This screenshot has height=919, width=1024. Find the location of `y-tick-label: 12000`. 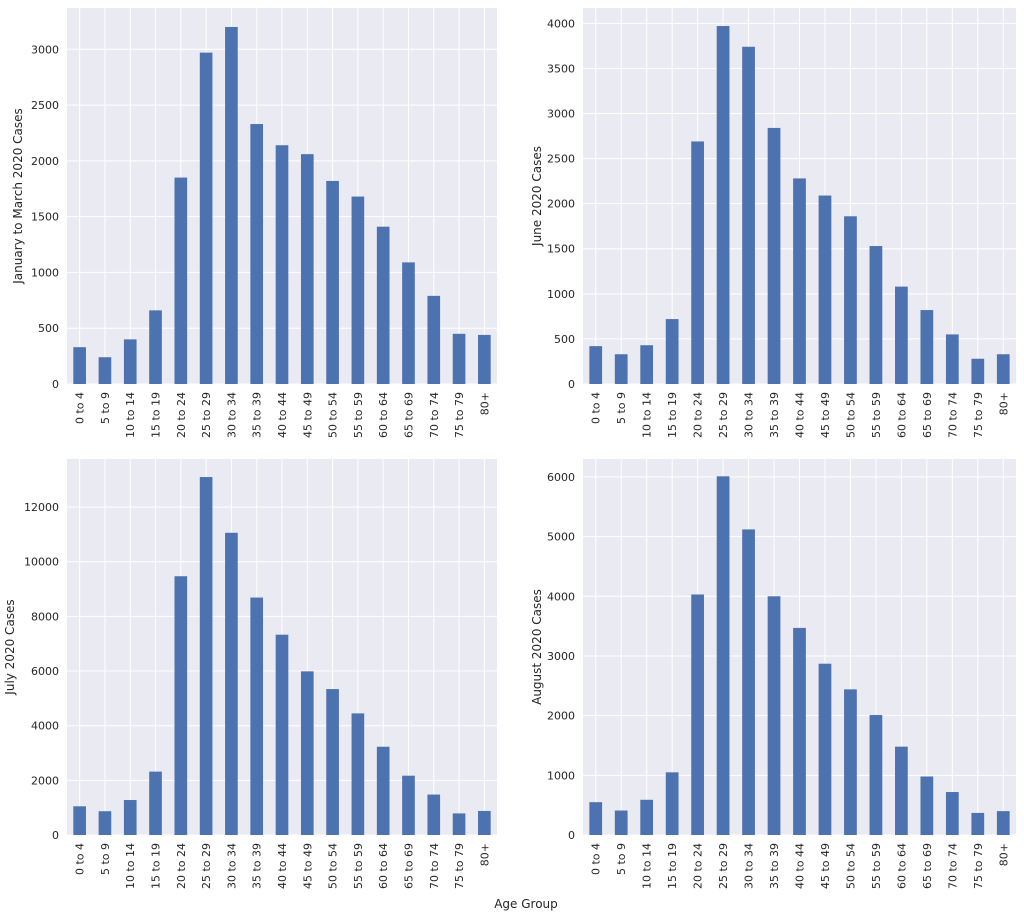

y-tick-label: 12000 is located at coordinates (41, 507).